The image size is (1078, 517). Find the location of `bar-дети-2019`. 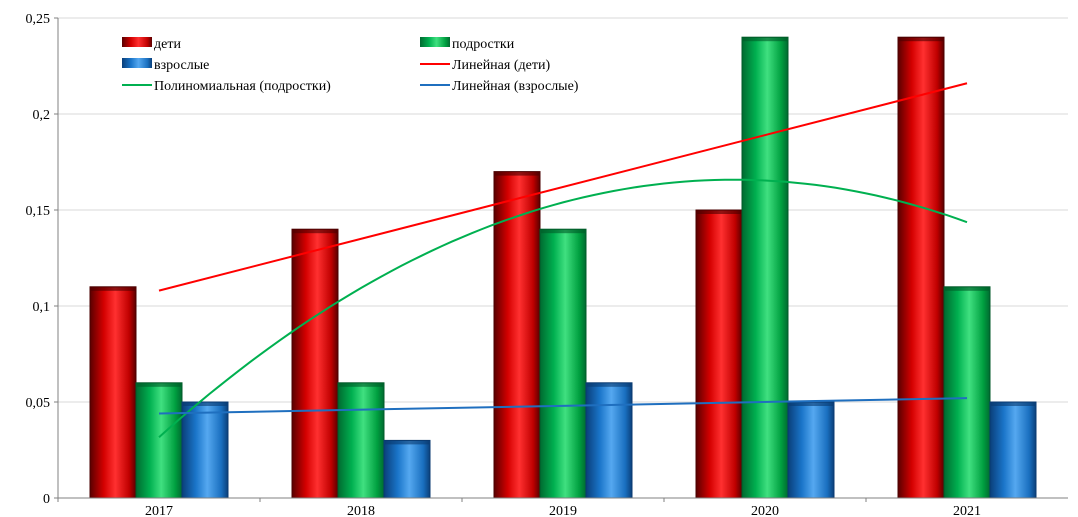

bar-дети-2019 is located at coordinates (517, 335).